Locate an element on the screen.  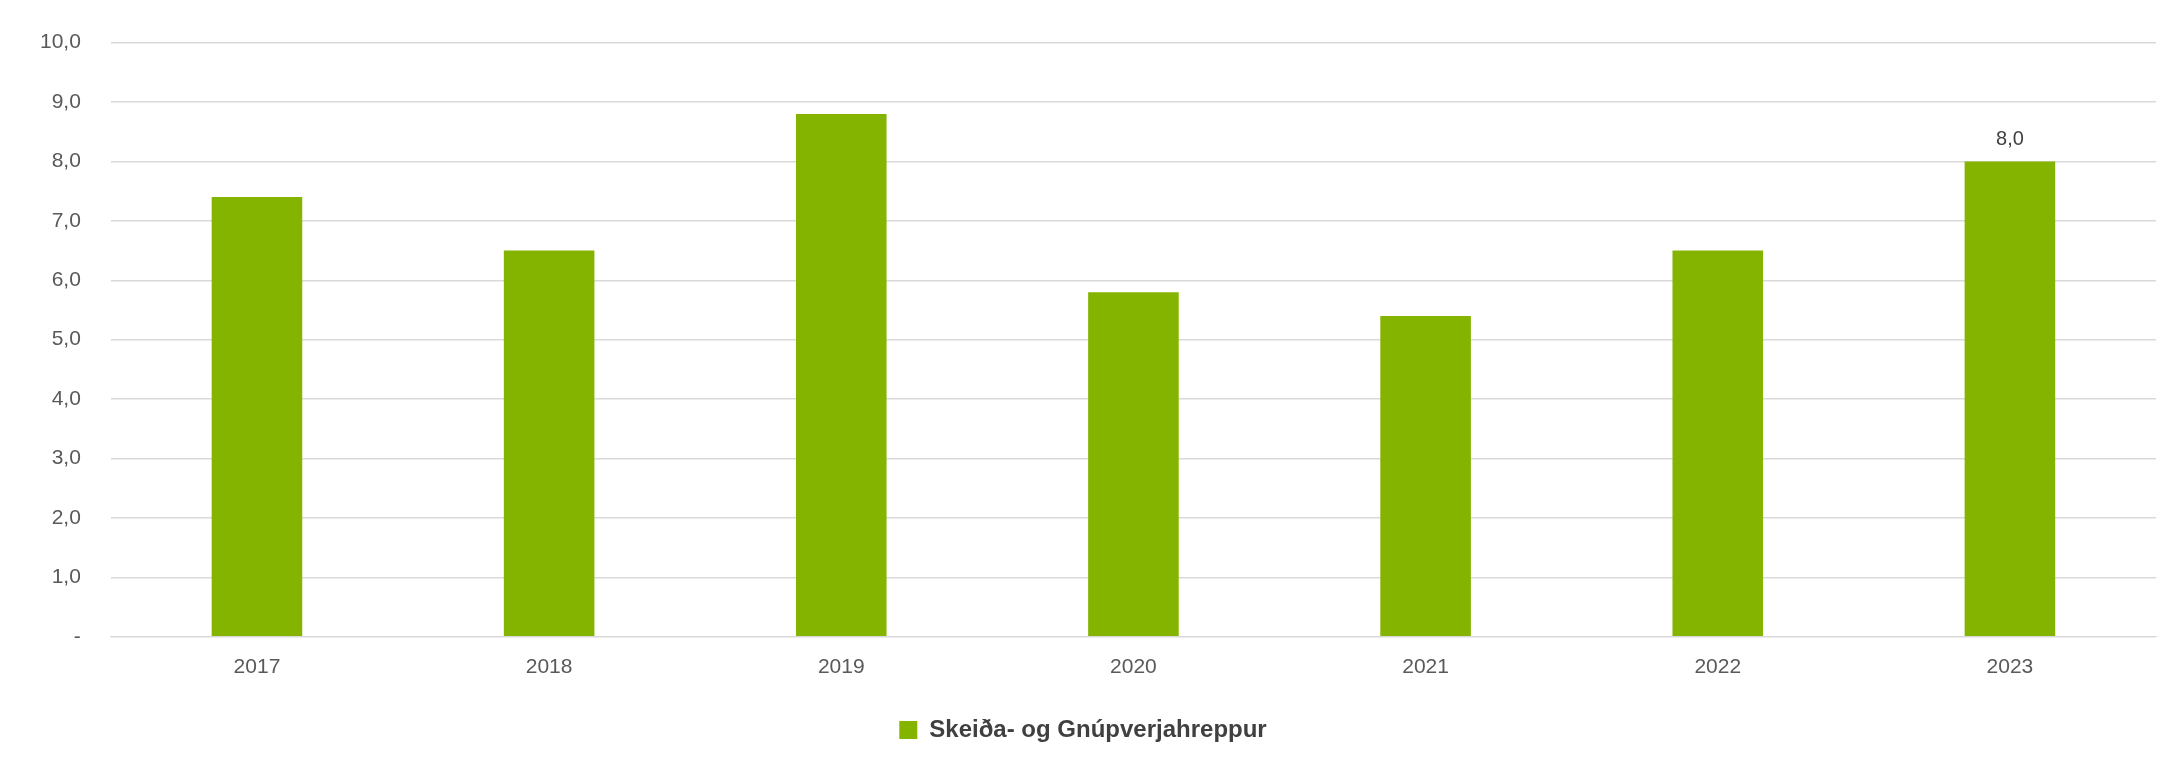
y-tick-label: 8,0 is located at coordinates (66, 160).